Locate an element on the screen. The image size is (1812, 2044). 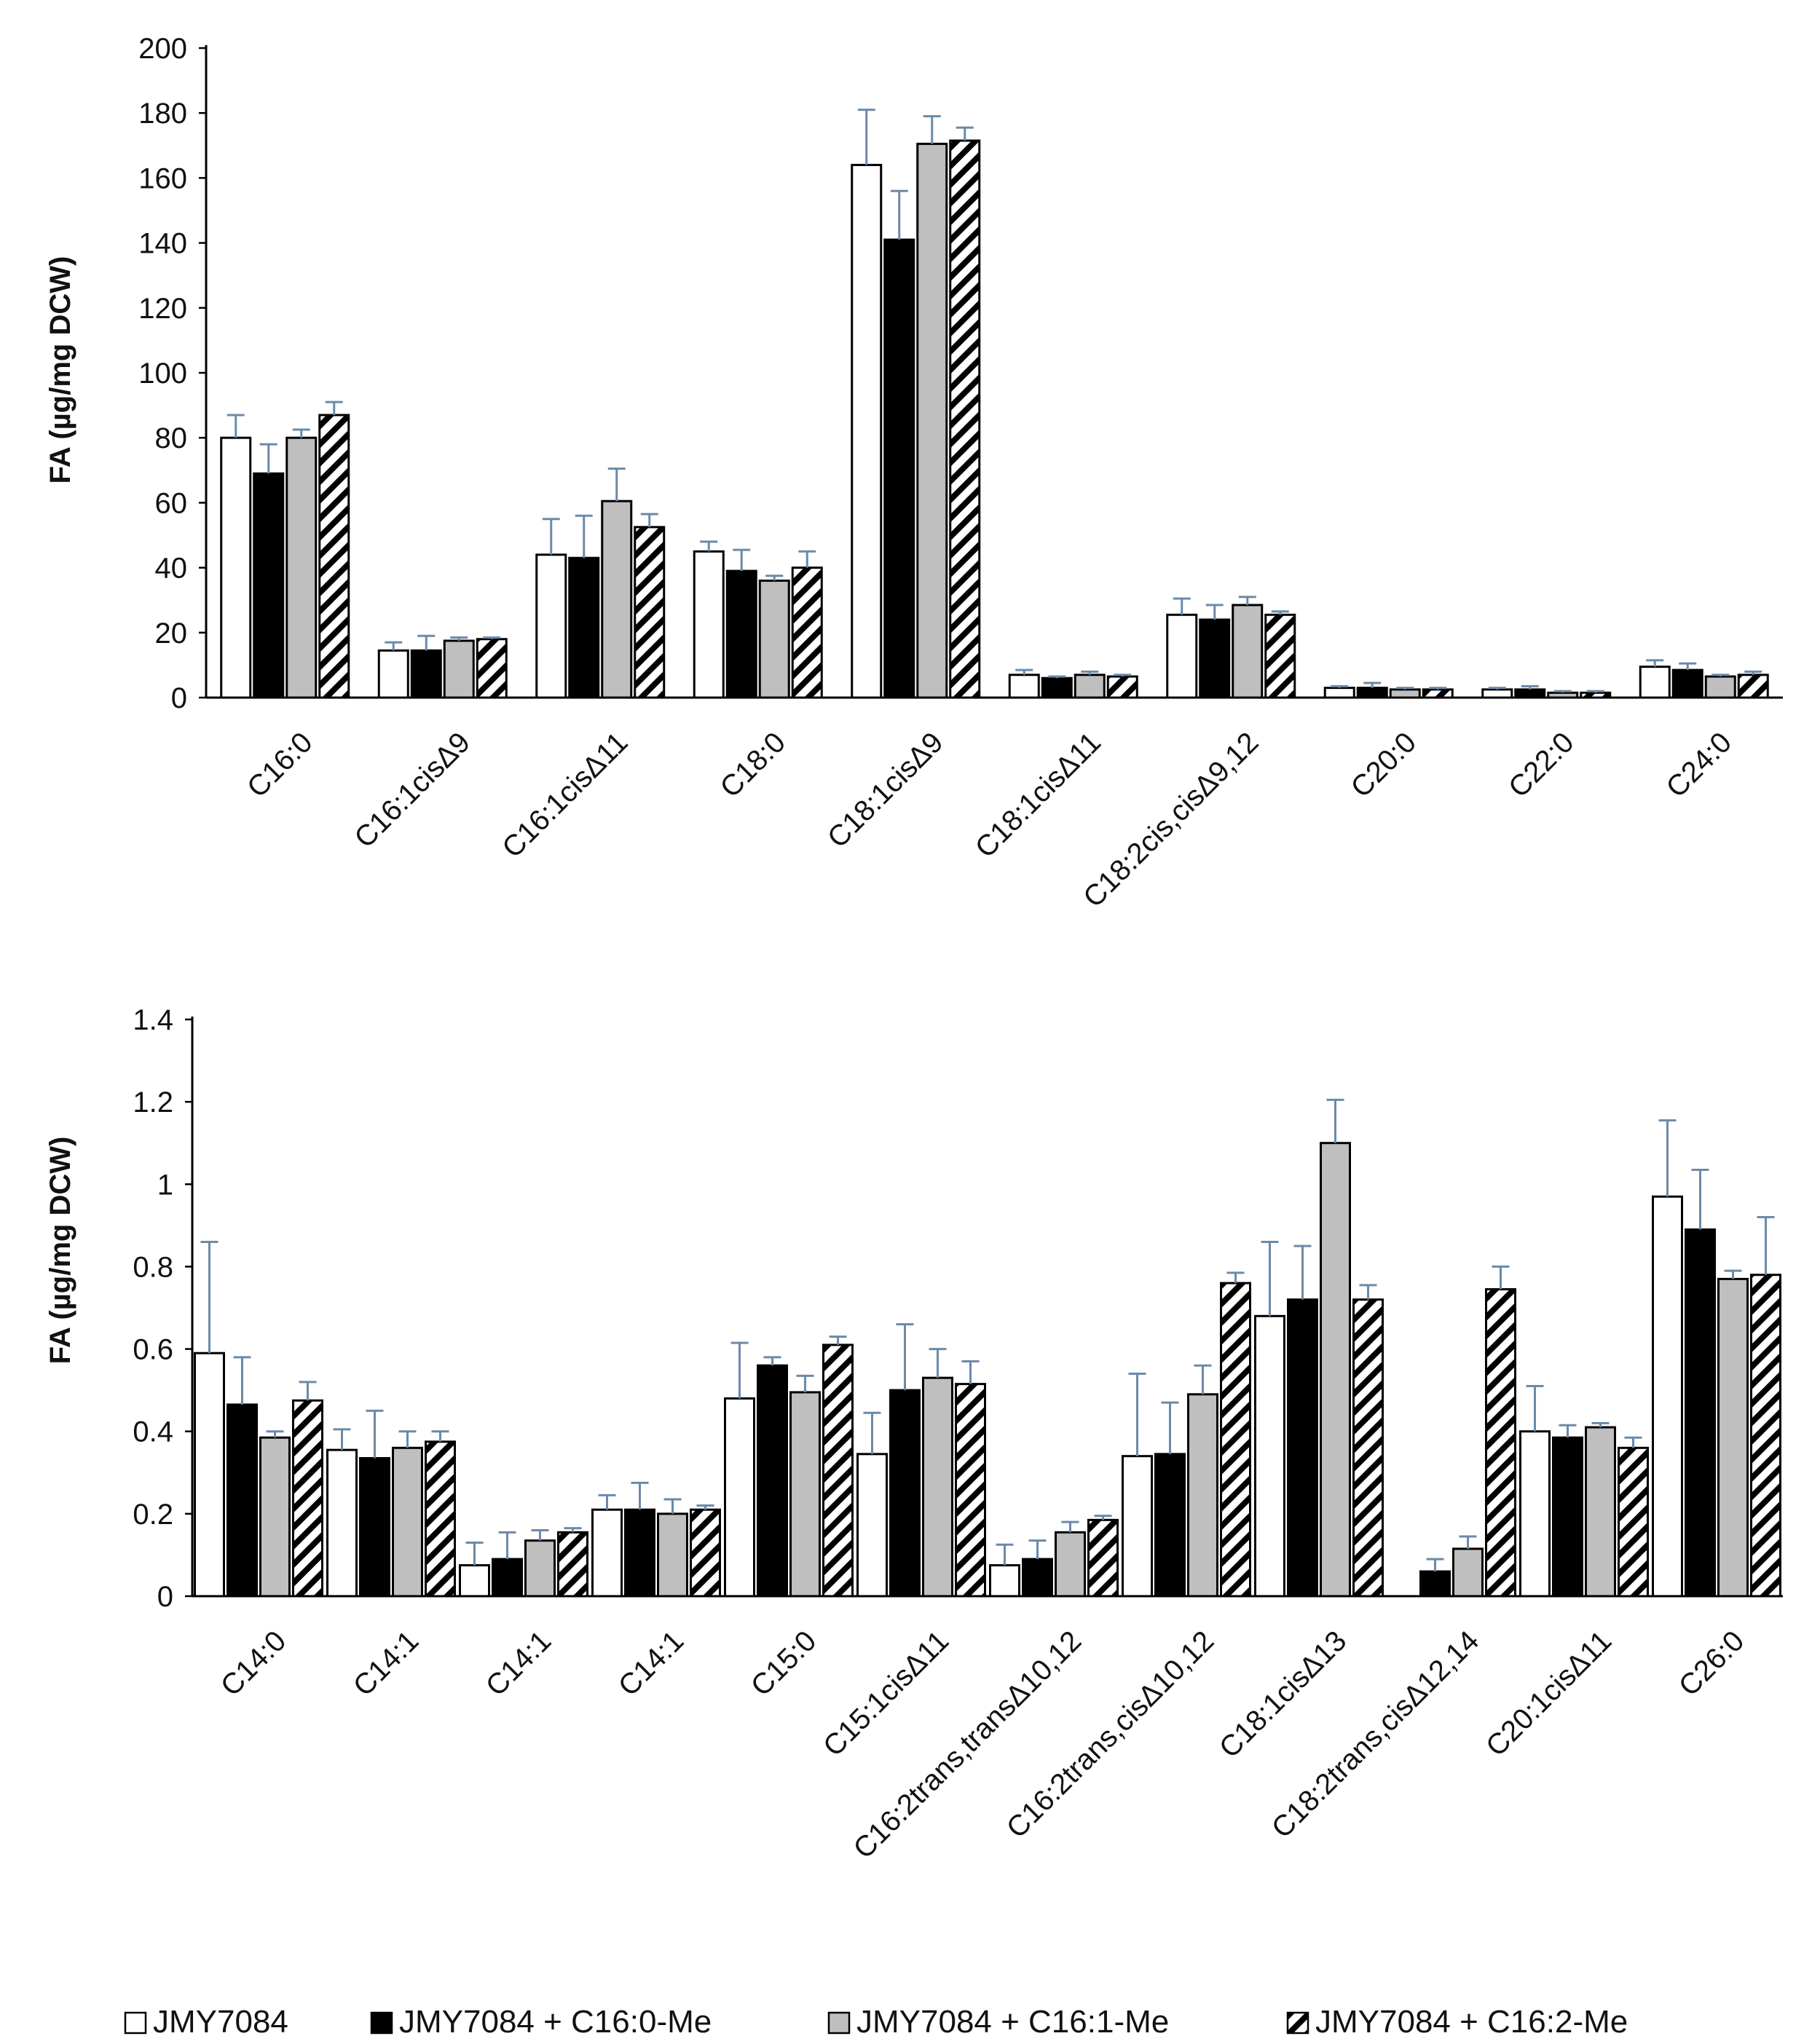
x-category-label: C18:0 is located at coordinates (753, 765).